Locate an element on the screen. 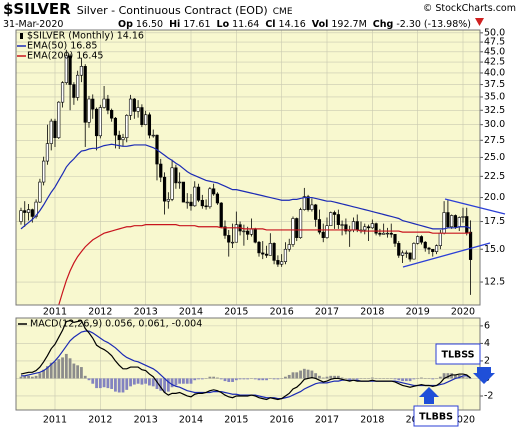  arrow-down is located at coordinates (484, 375).